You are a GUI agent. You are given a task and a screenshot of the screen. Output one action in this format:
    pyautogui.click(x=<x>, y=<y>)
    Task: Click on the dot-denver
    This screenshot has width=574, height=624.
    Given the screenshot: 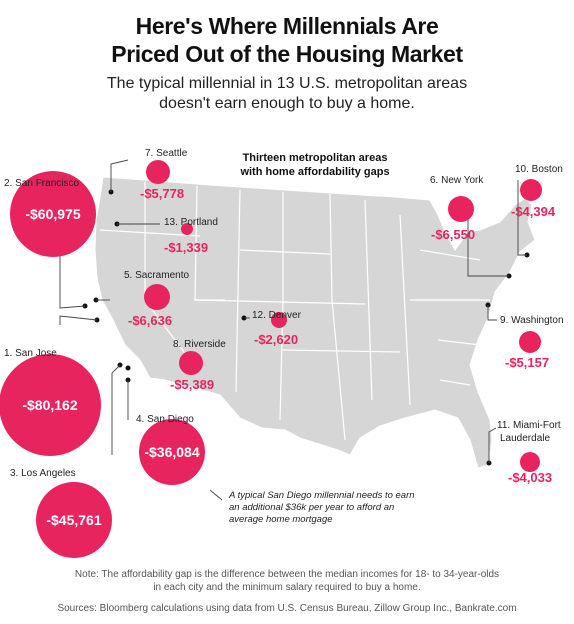 What is the action you would take?
    pyautogui.click(x=244, y=318)
    